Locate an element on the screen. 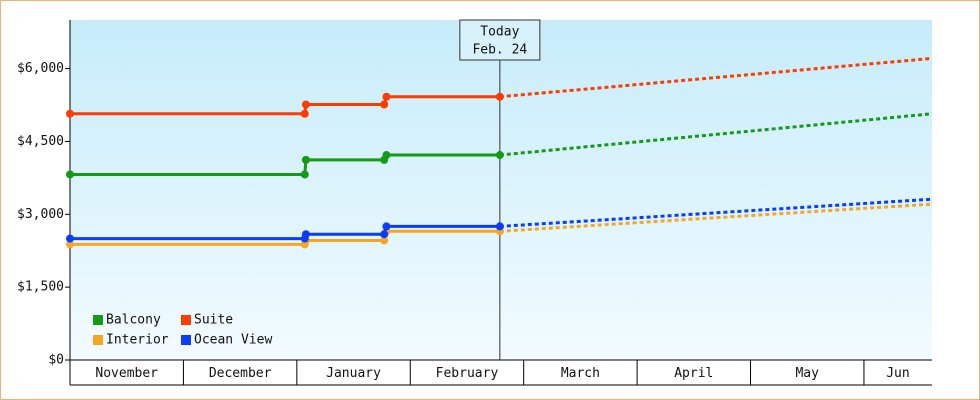 This screenshot has width=980, height=400. y-tick-label: $6,000 is located at coordinates (40, 68).